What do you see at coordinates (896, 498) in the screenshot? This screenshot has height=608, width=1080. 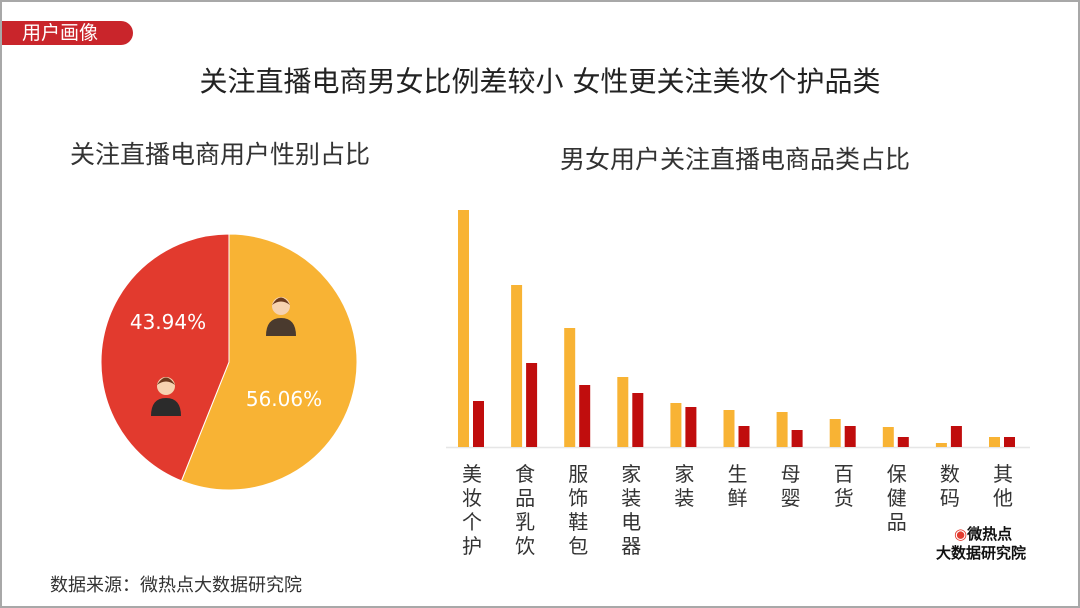 I see `category-label: 保健品` at bounding box center [896, 498].